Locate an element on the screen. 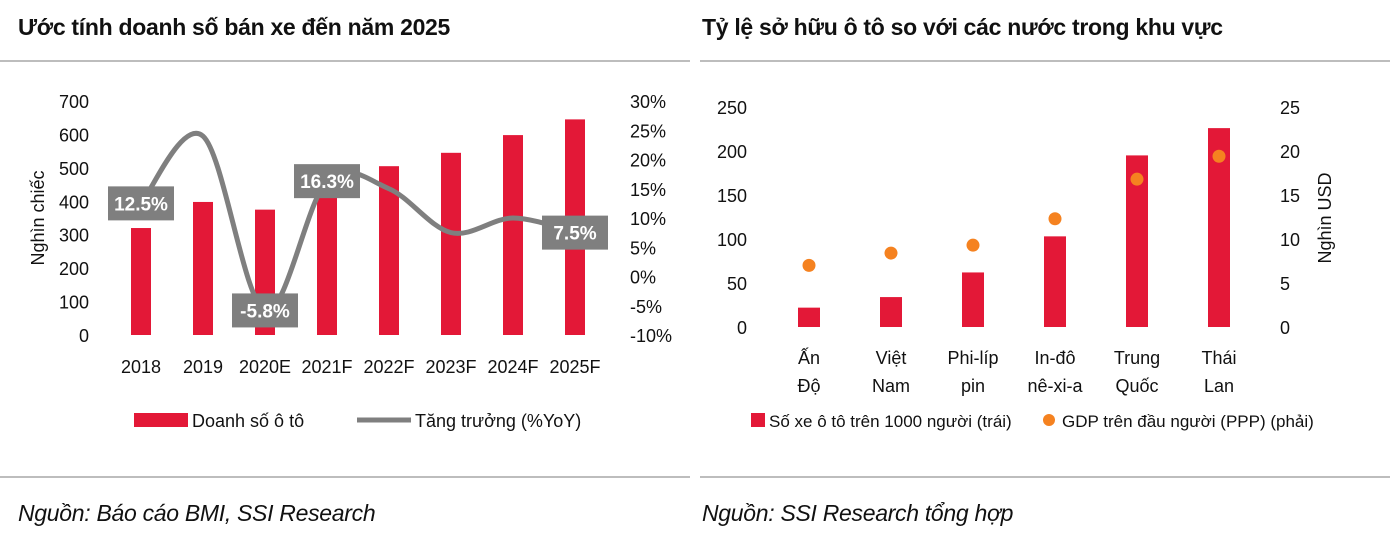 This screenshot has width=1390, height=550. x-axis-tick-label: Việt is located at coordinates (891, 358).